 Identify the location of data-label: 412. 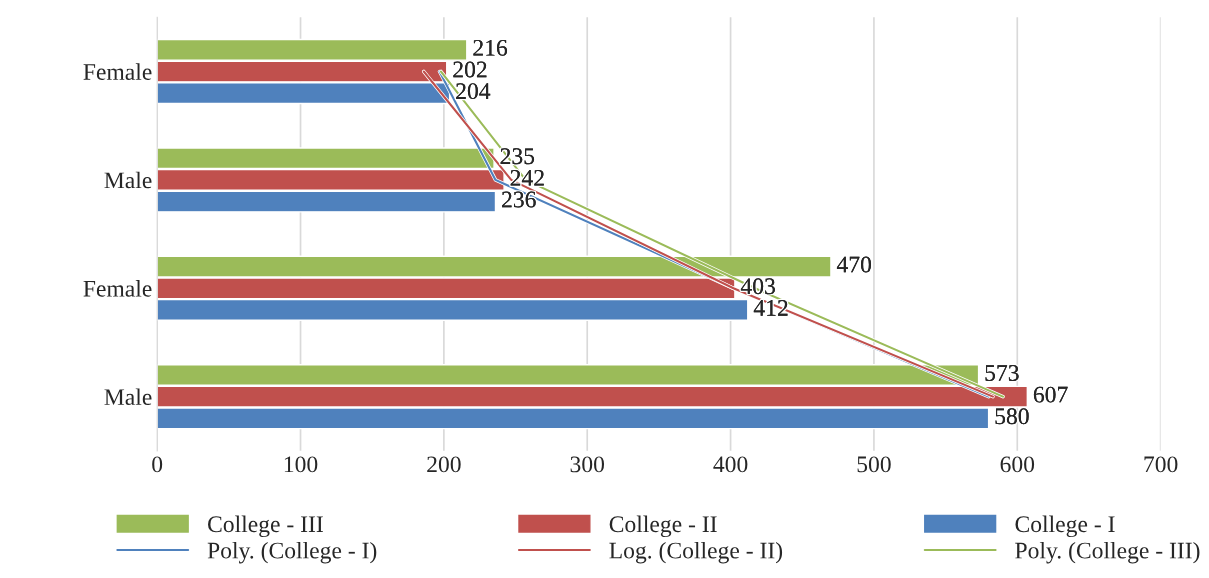
(770, 308).